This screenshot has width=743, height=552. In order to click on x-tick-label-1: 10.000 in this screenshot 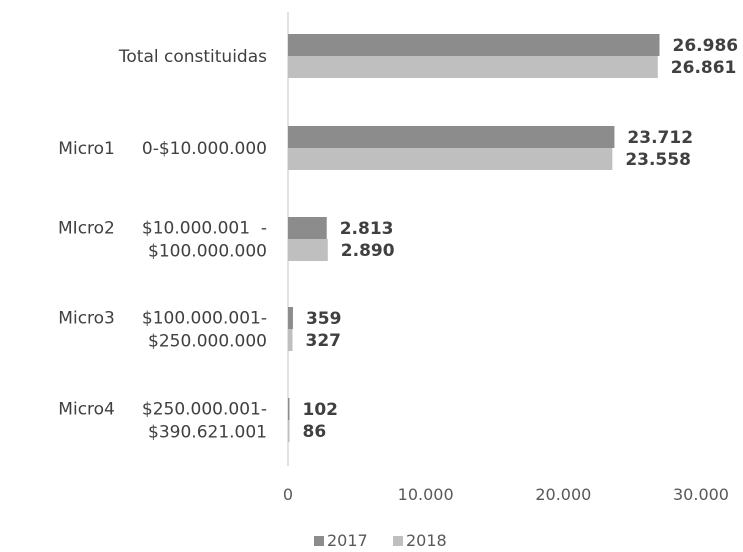, I will do `click(426, 494)`.